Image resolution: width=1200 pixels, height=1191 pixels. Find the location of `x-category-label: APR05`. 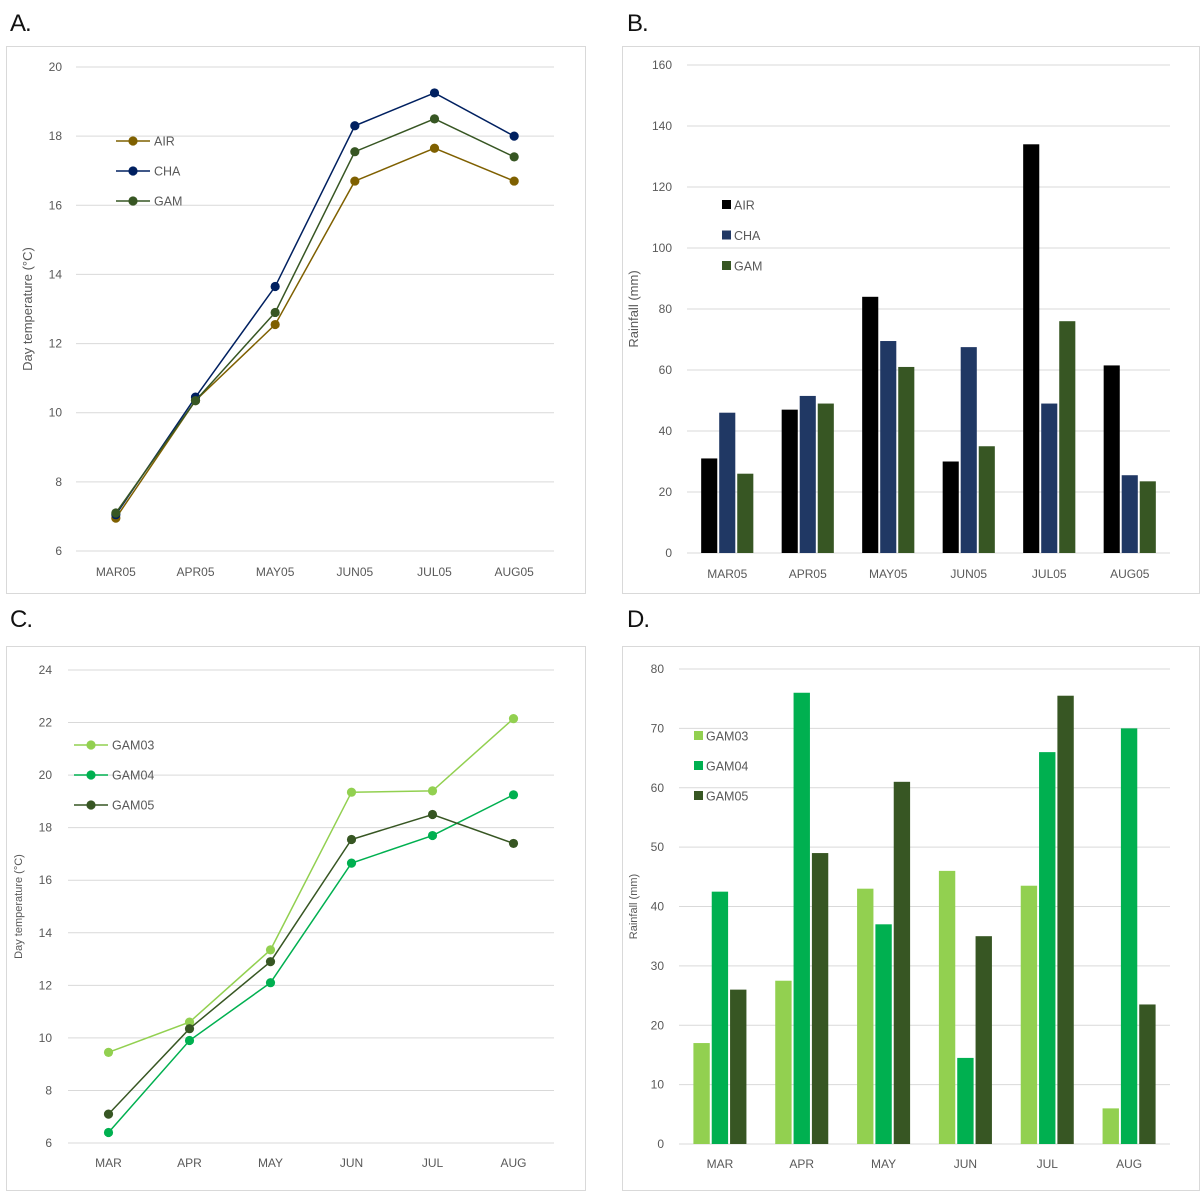

x-category-label: APR05 is located at coordinates (808, 574).